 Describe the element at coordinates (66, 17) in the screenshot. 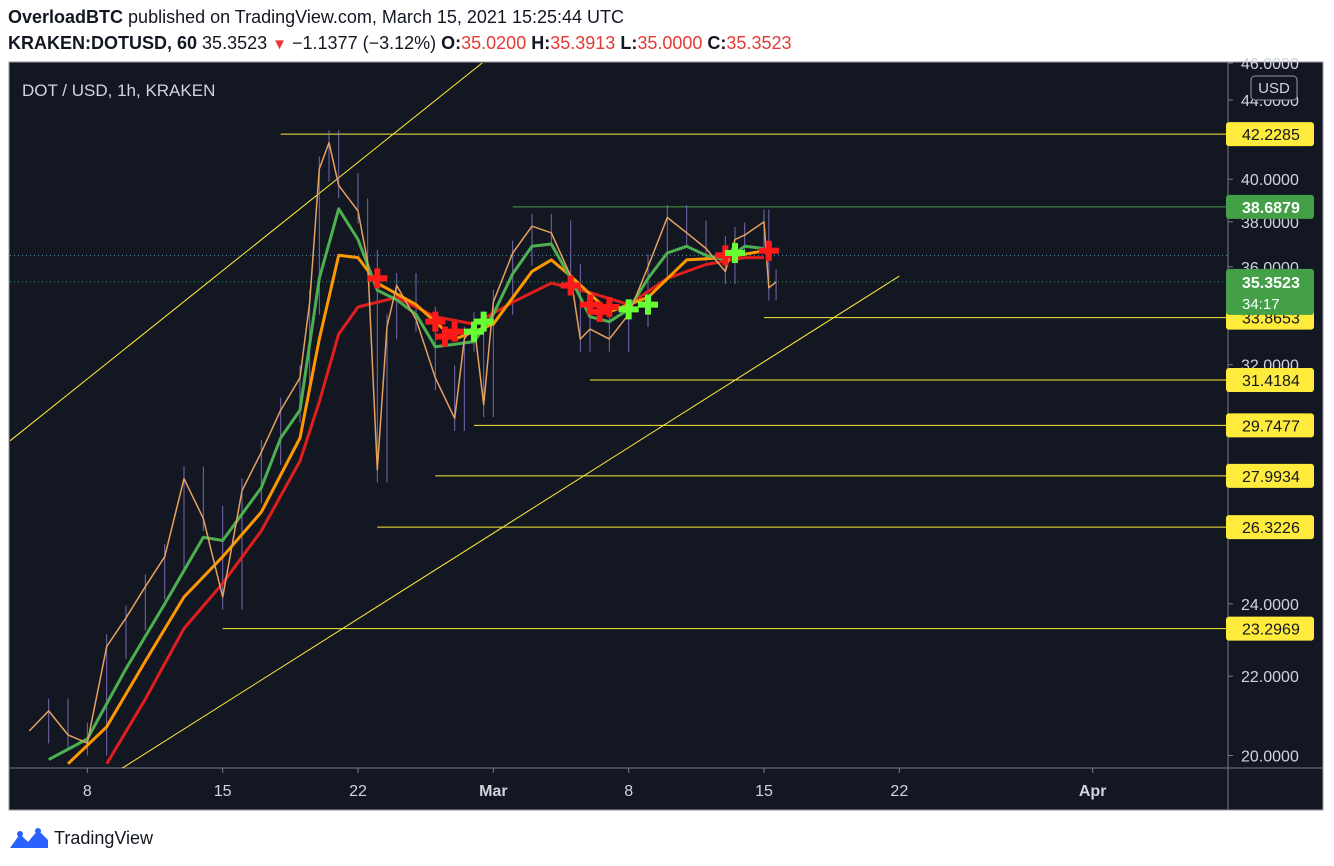

I see `publisher-name: OverloadBTC` at that location.